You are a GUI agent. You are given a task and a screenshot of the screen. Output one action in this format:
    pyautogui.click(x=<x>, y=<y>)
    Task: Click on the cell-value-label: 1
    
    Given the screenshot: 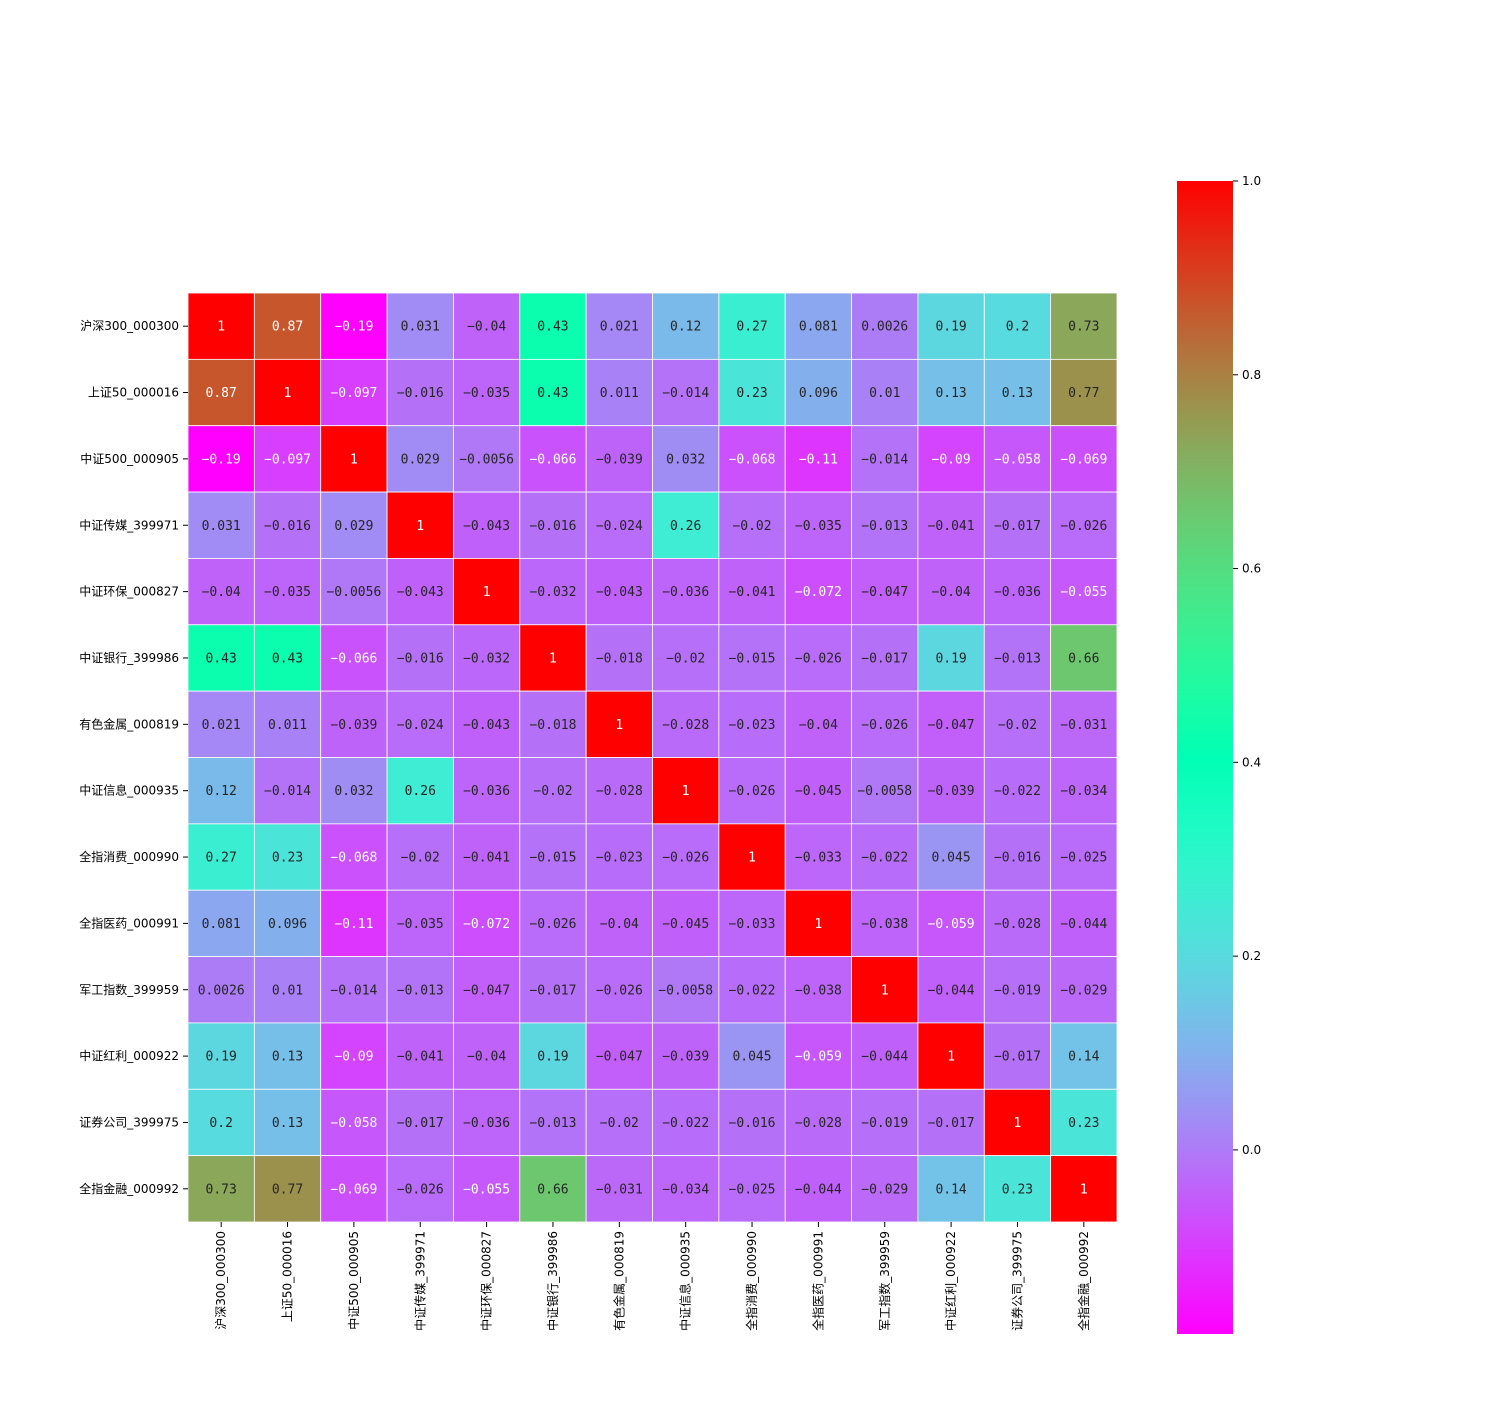 What is the action you would take?
    pyautogui.click(x=288, y=393)
    